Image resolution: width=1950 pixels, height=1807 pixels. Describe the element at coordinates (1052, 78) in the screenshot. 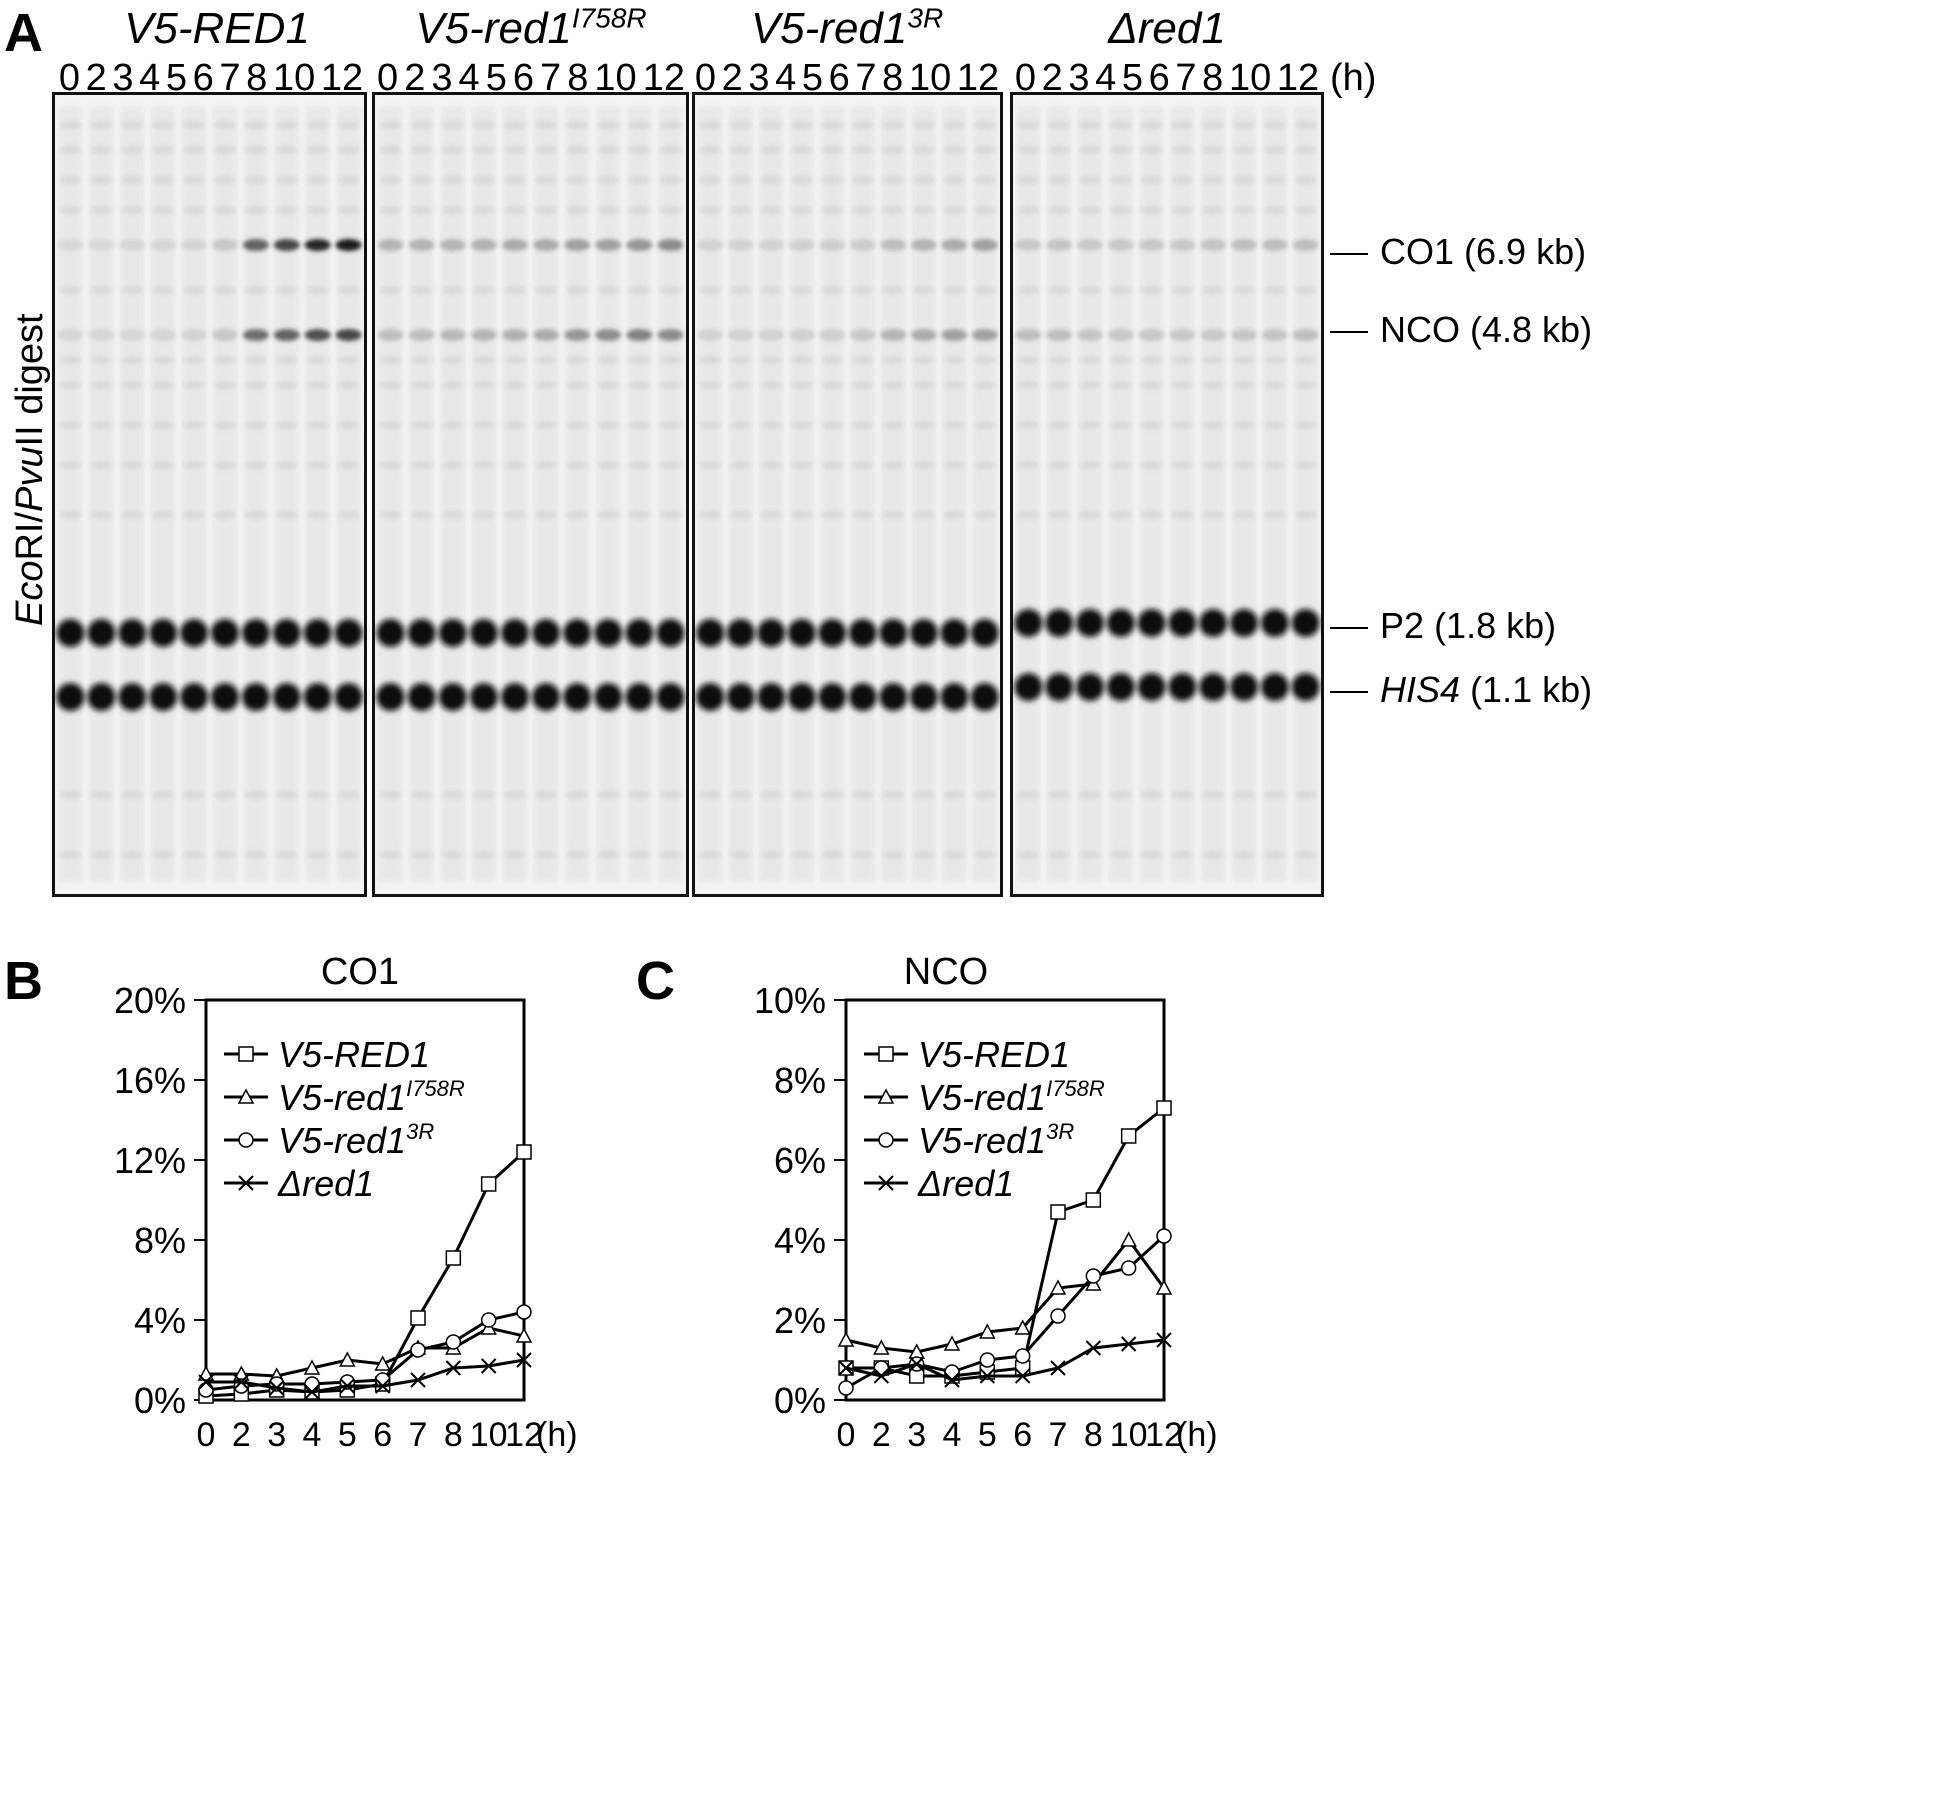

I see `lane-label: 2` at that location.